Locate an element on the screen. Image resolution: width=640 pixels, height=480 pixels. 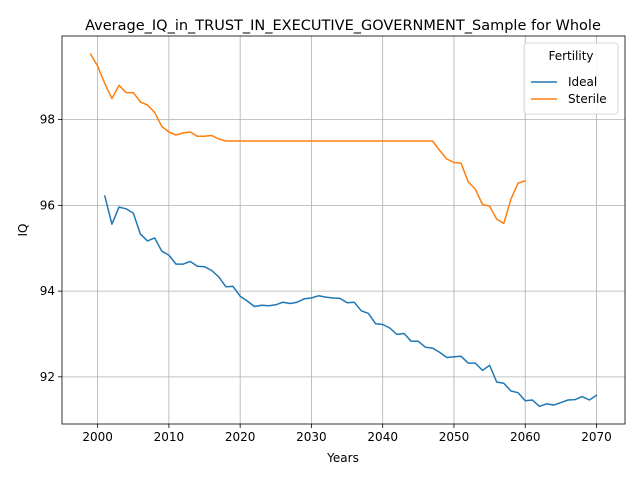
x-tick-label: 2030 is located at coordinates (311, 437).